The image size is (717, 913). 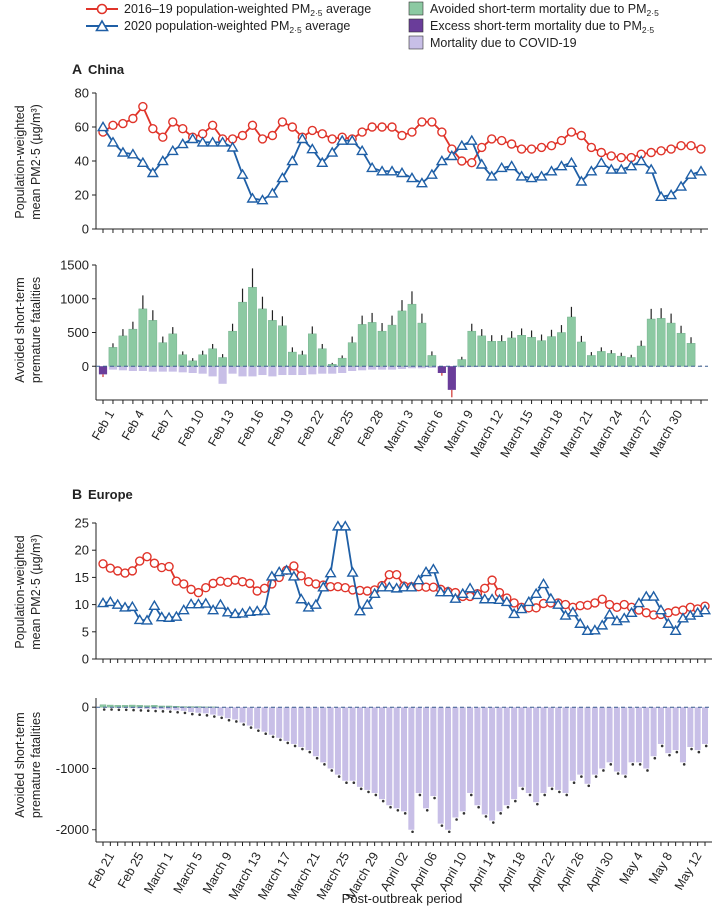 I want to click on legend-avoided-swatch, so click(x=416, y=8).